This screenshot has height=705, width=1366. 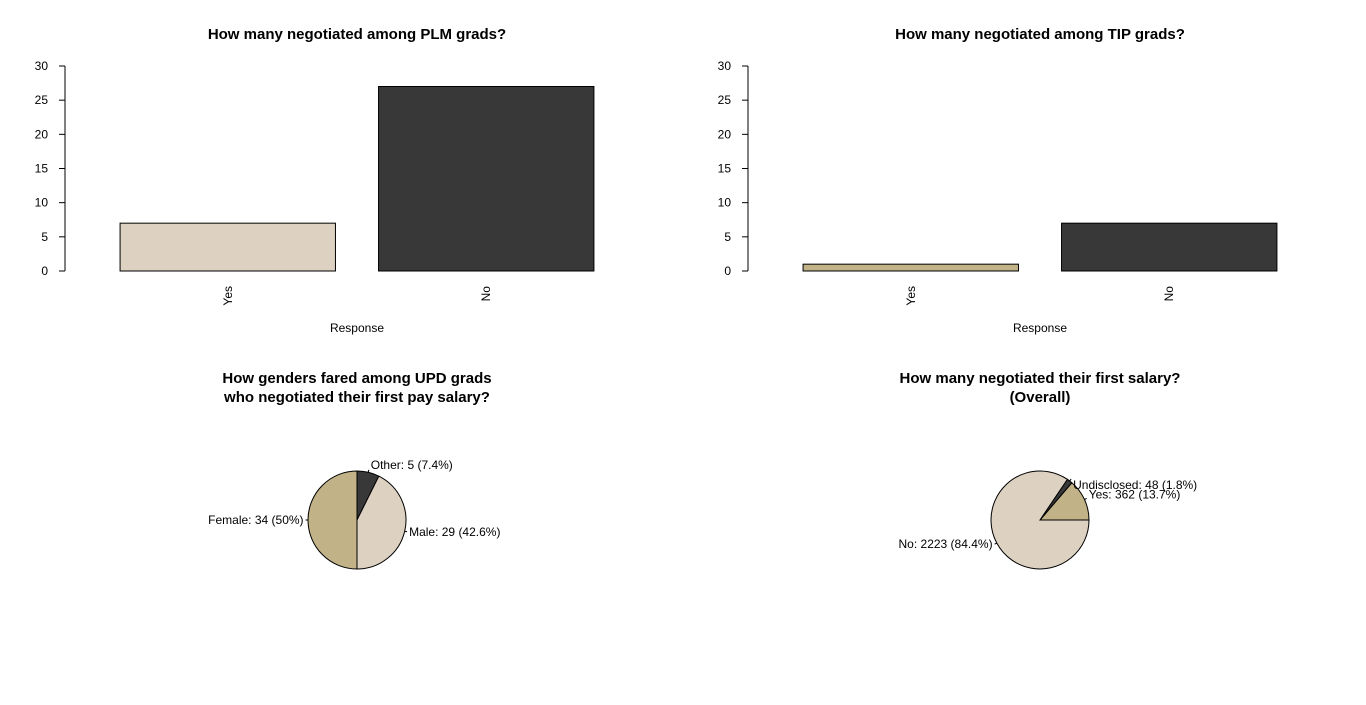 I want to click on pie-label: Male: 29 (42.6%), so click(x=454, y=532).